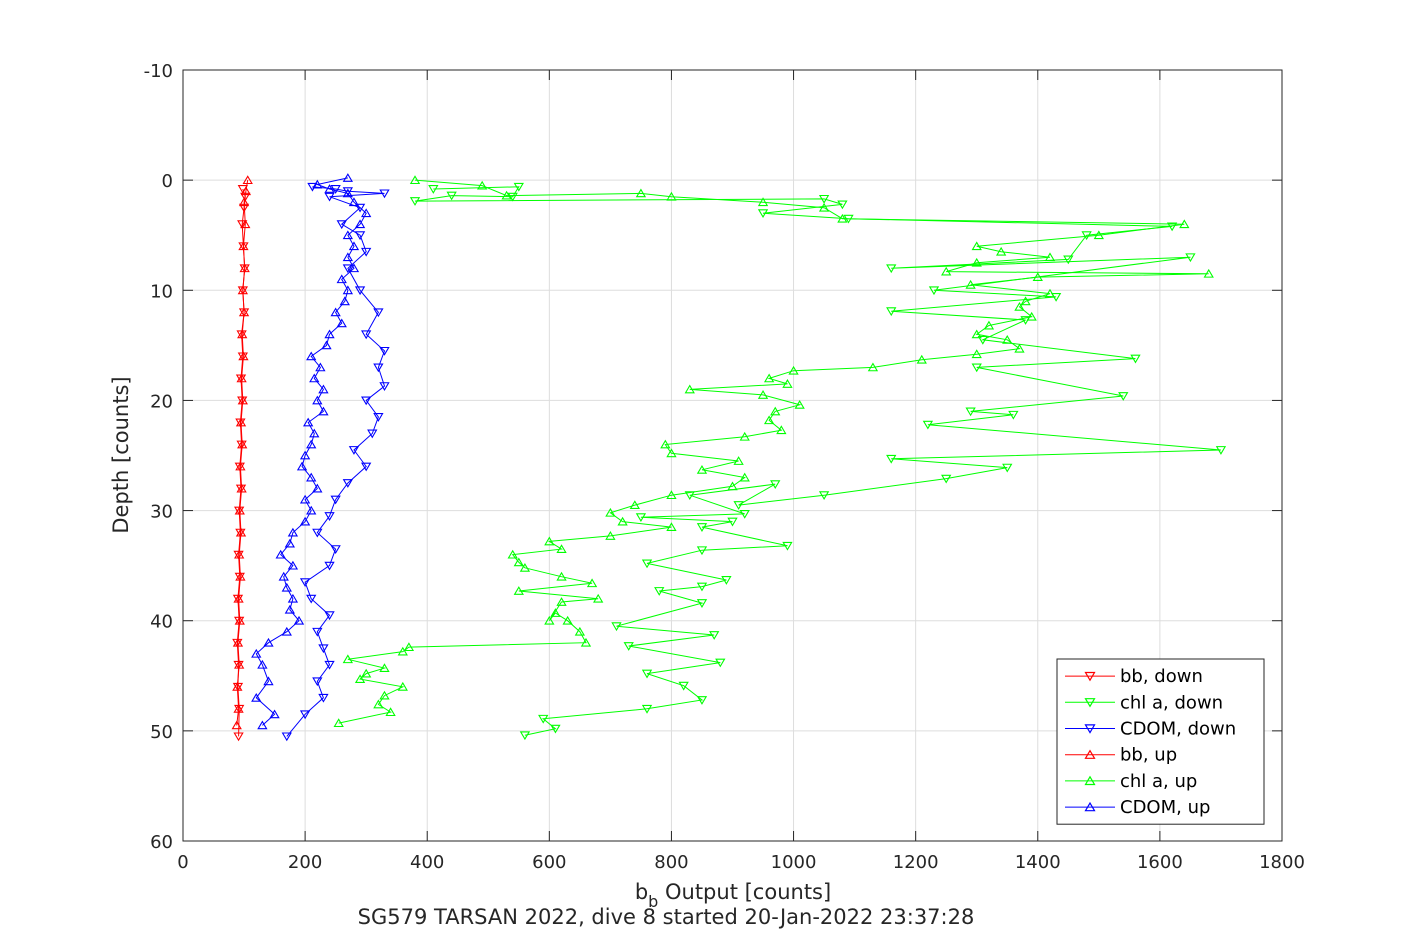 The width and height of the screenshot is (1417, 945). I want to click on y-tick-label: 10, so click(161, 291).